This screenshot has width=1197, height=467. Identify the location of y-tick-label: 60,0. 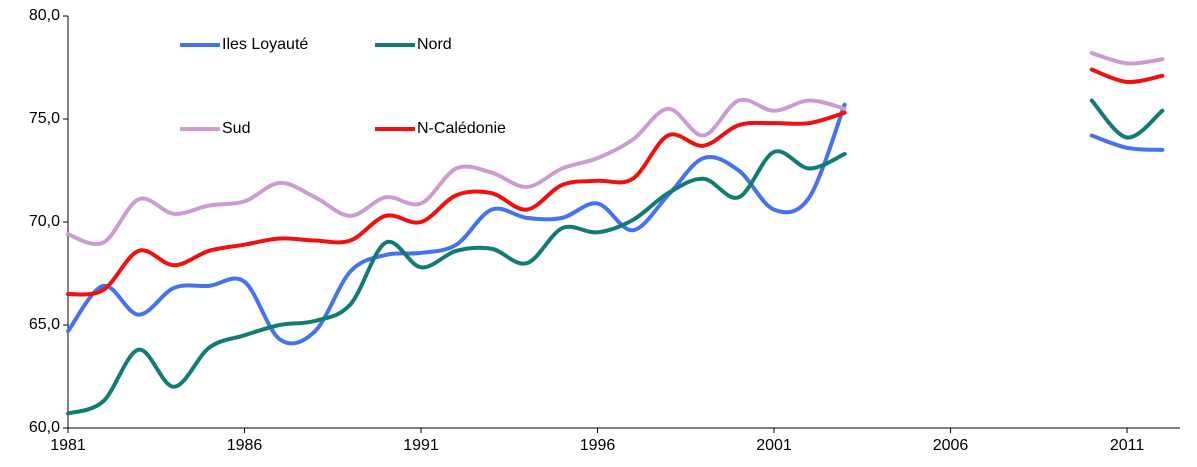
(44, 427).